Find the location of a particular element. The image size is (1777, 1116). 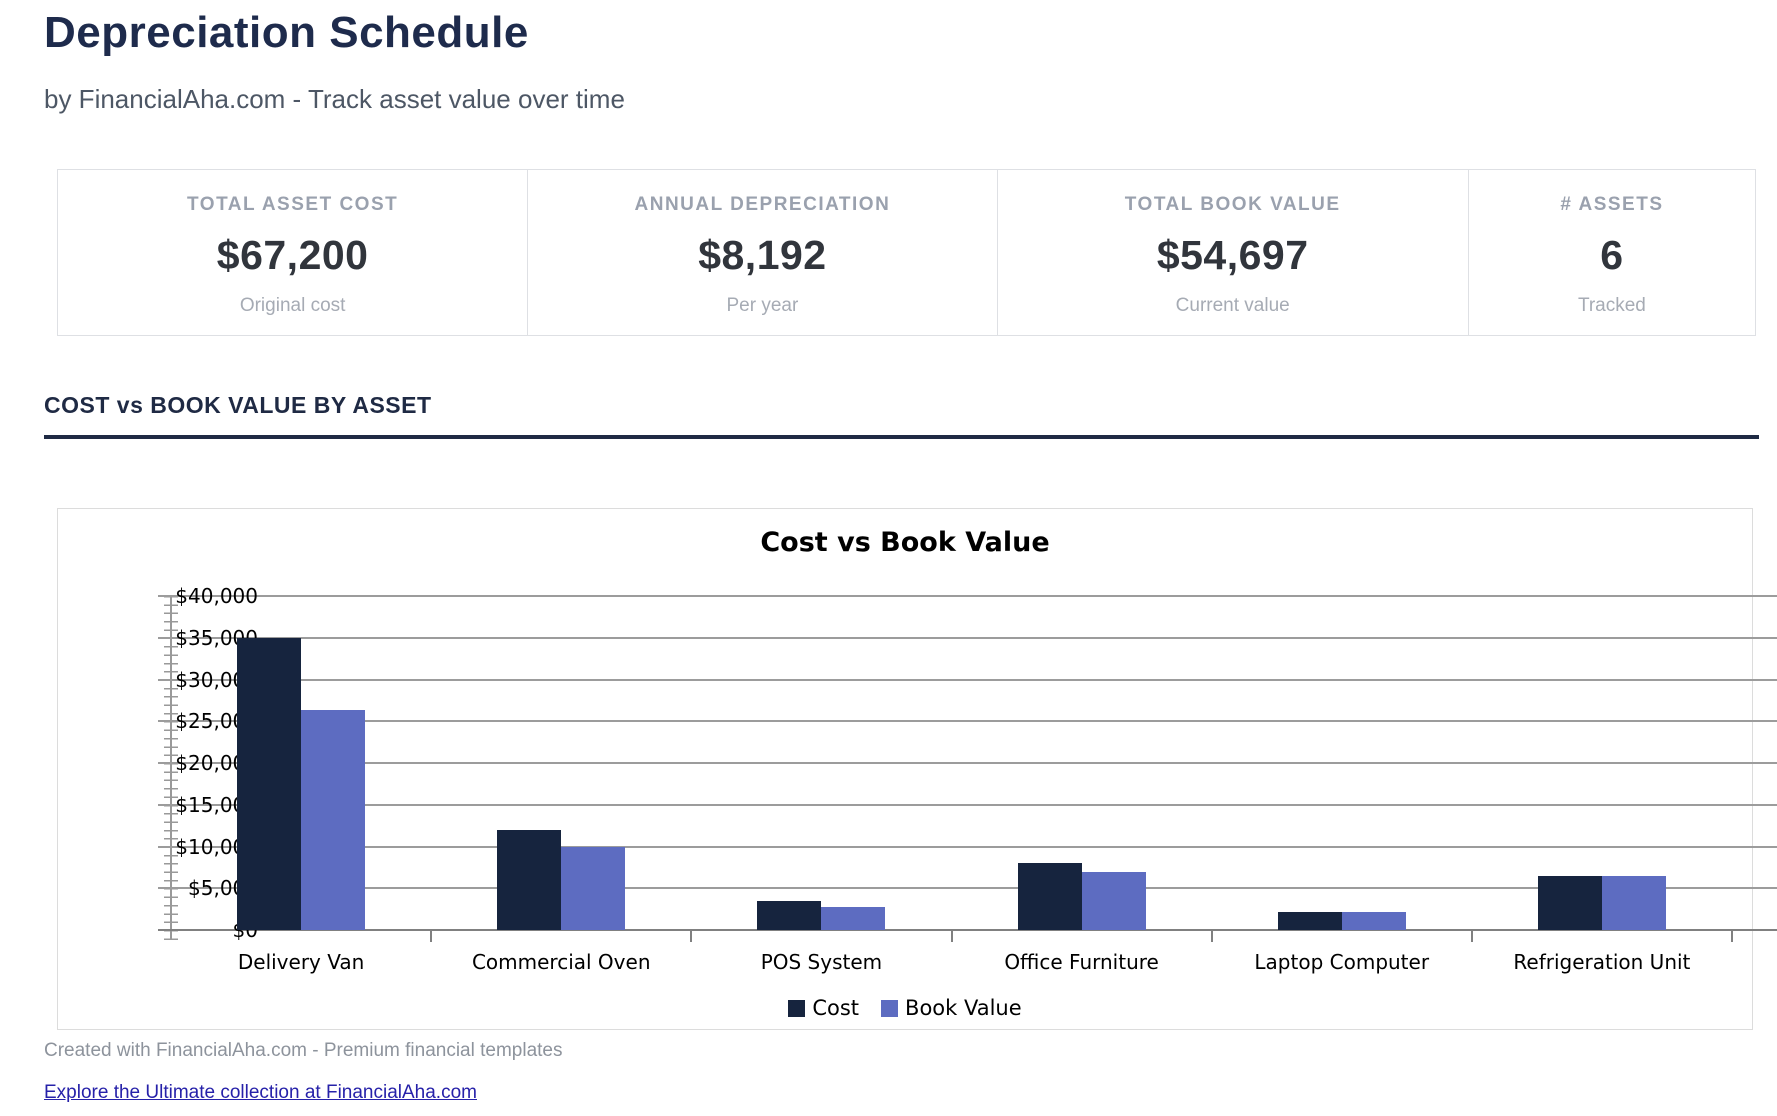

stat-sublabel: Original cost is located at coordinates (292, 305).